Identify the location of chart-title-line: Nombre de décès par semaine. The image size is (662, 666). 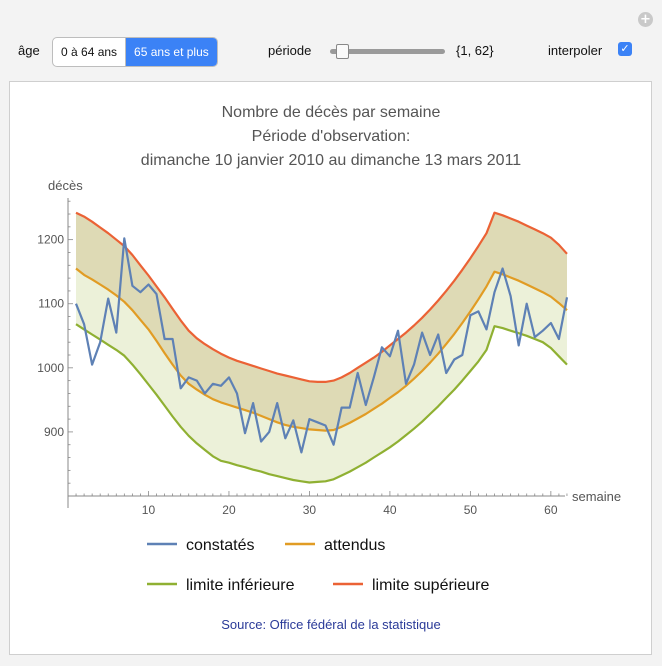
(331, 112).